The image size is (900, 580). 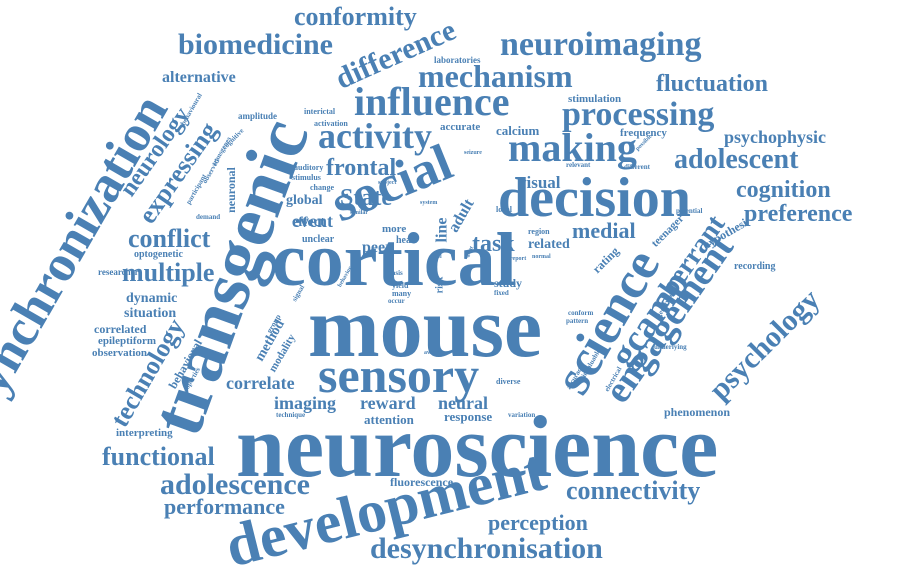 I want to click on word-desynchronisation: desynchronisation, so click(x=486, y=548).